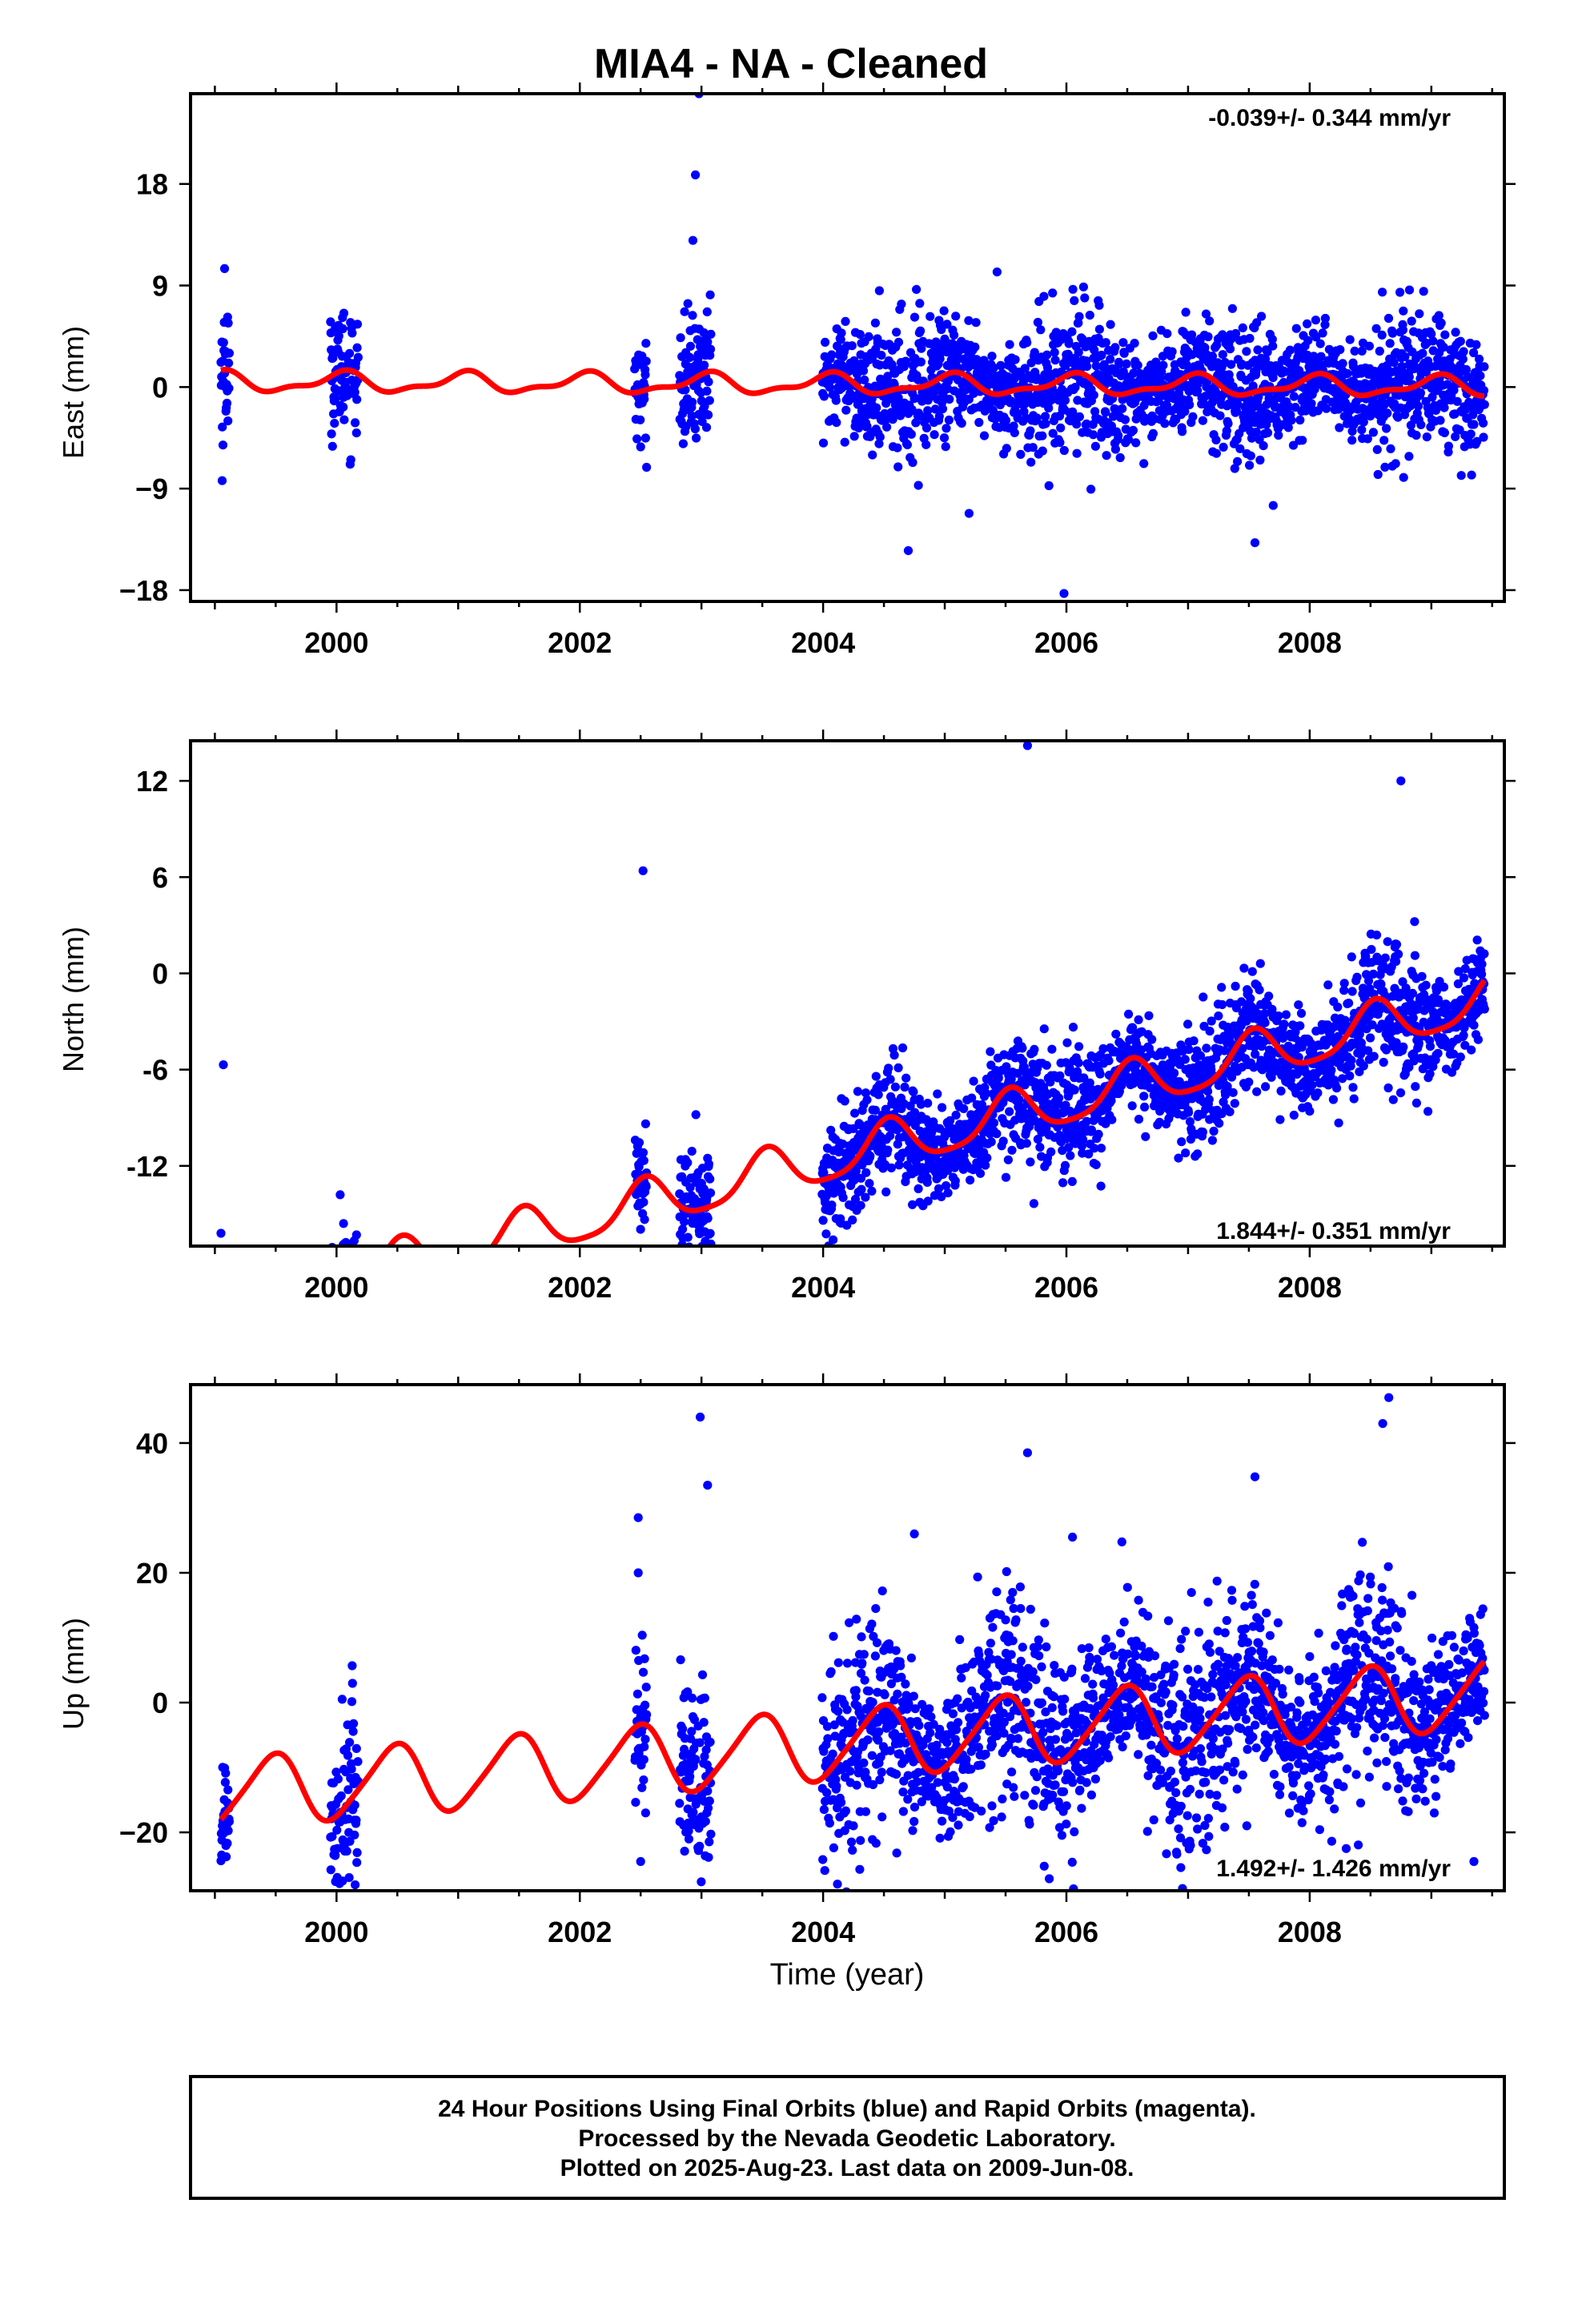 The image size is (1582, 2324). Describe the element at coordinates (1457, 401) in the screenshot. I see `east-point-2028` at that location.